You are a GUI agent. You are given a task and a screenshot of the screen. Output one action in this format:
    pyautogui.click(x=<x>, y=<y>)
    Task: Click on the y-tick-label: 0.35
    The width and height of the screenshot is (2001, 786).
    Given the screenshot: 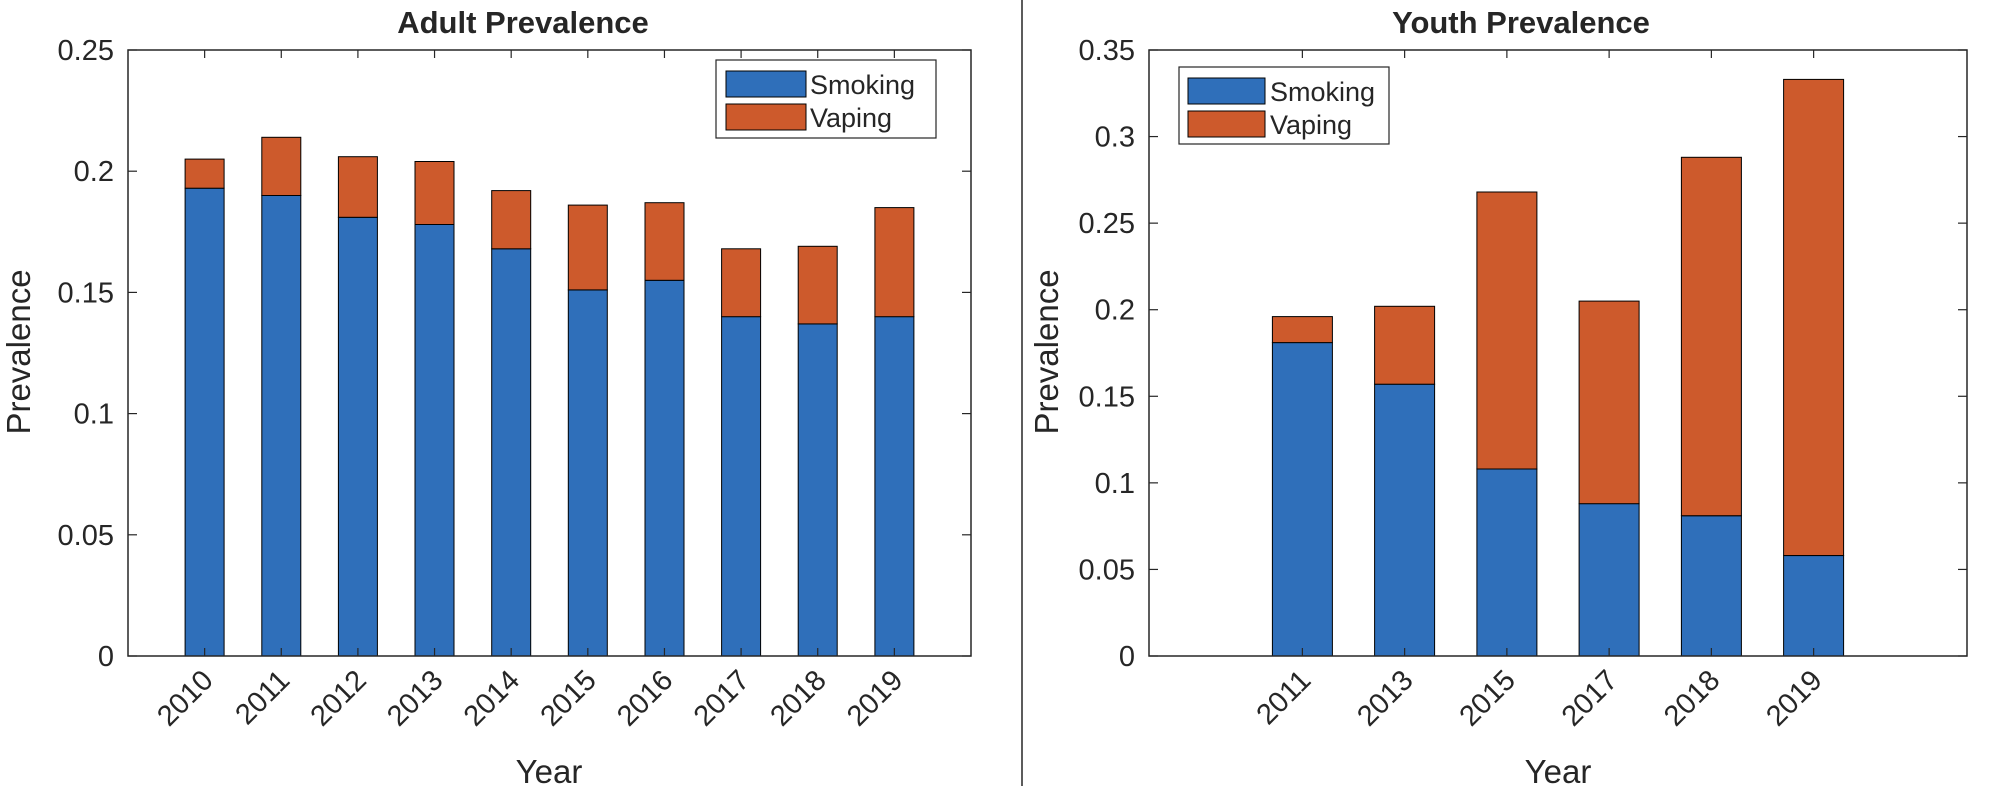 What is the action you would take?
    pyautogui.click(x=1107, y=51)
    